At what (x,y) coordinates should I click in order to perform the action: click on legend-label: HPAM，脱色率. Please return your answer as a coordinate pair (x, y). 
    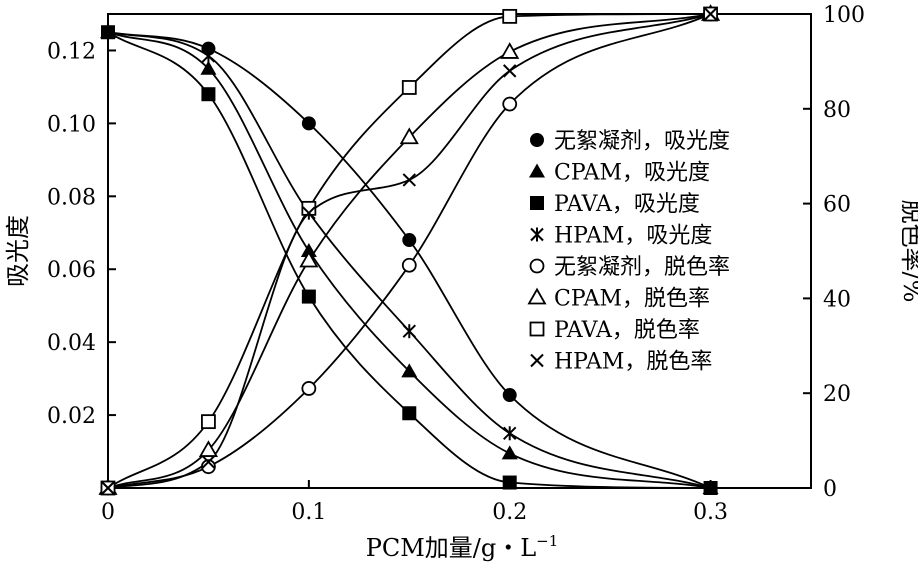
    Looking at the image, I should click on (633, 362).